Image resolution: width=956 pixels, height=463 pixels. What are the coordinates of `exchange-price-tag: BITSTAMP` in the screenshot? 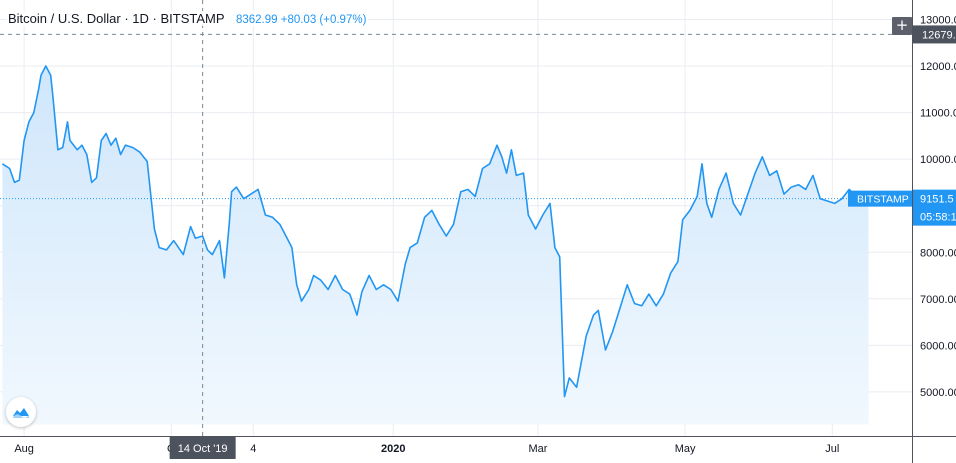 It's located at (880, 198).